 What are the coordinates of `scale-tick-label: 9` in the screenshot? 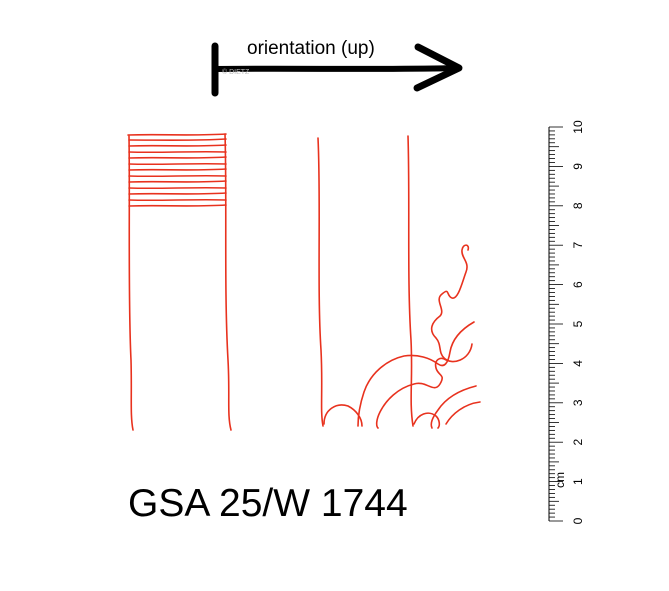 It's located at (578, 166).